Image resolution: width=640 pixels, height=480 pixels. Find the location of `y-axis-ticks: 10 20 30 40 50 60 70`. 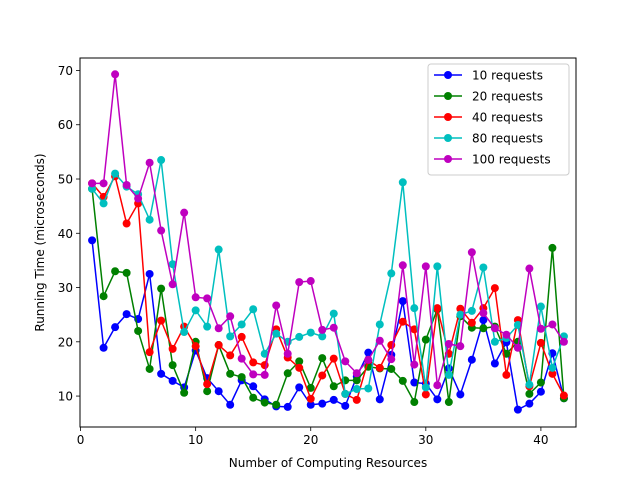

y-axis-ticks: 10 20 30 40 50 60 70 is located at coordinates (69, 234).